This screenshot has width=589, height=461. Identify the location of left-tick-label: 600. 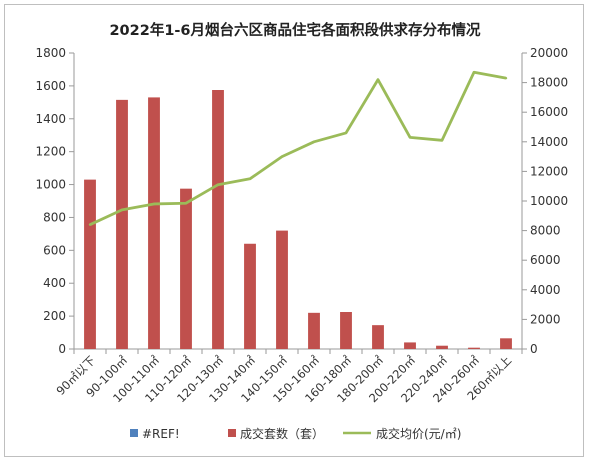
(54, 250).